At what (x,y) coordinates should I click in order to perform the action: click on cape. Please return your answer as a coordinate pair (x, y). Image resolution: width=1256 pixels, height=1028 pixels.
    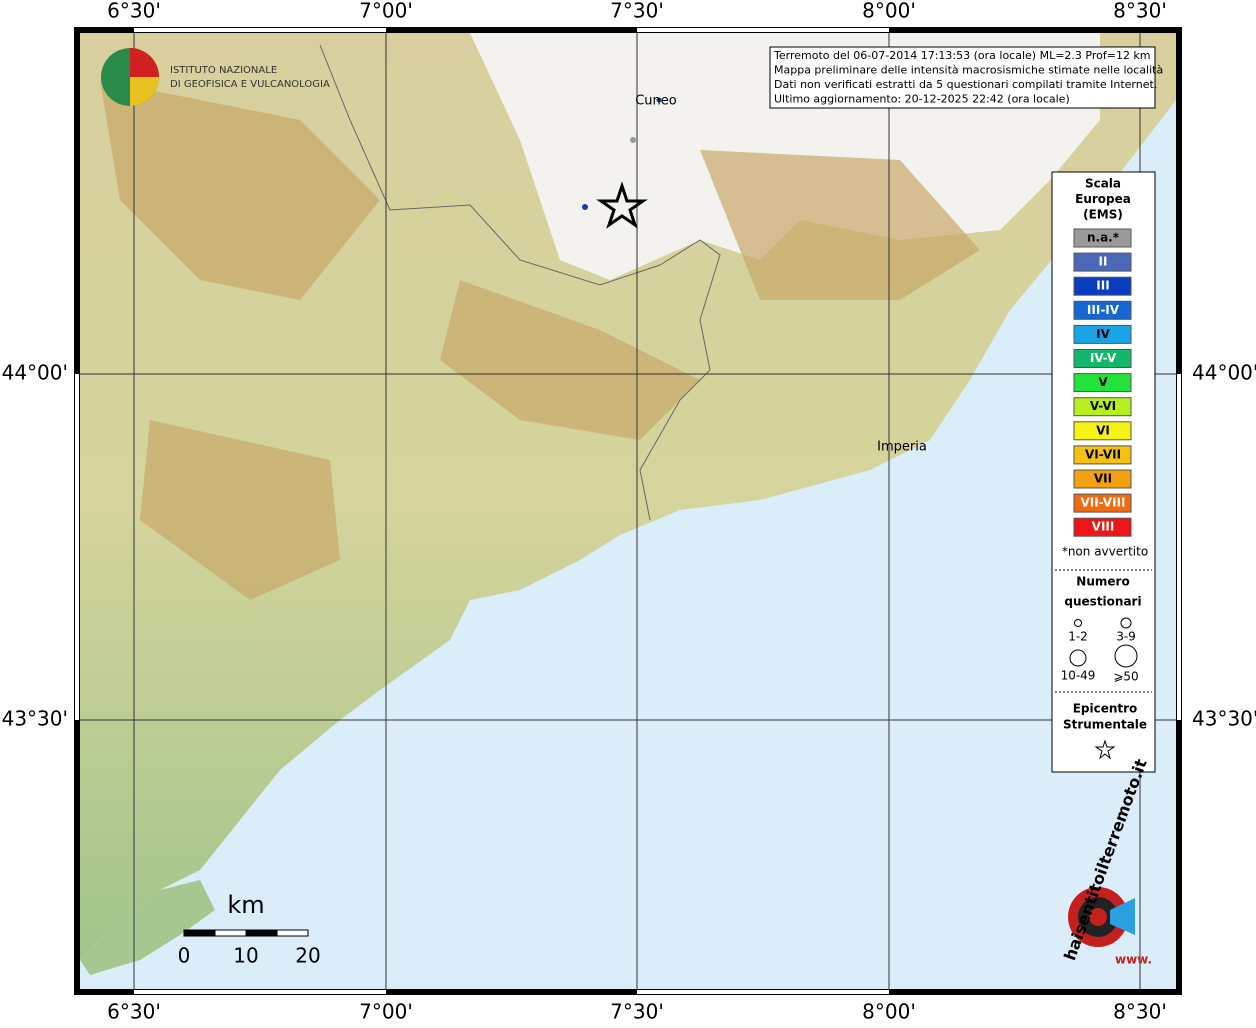
    Looking at the image, I should click on (147, 927).